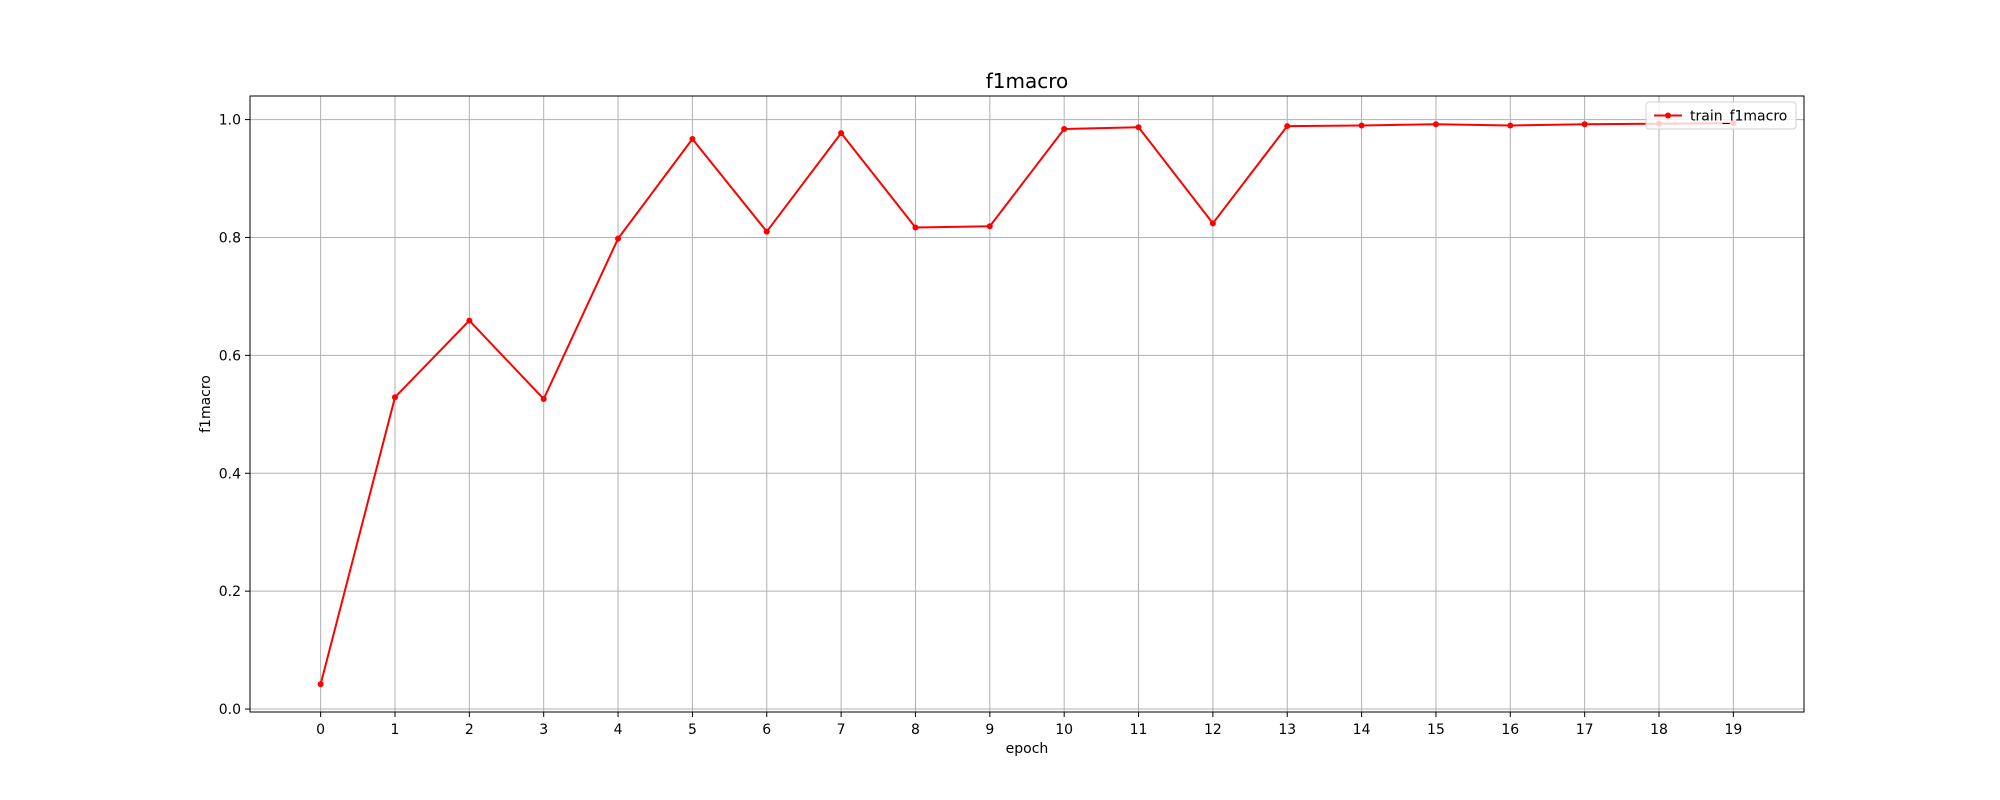  Describe the element at coordinates (1668, 115) in the screenshot. I see `legend-marker-swatch` at that location.